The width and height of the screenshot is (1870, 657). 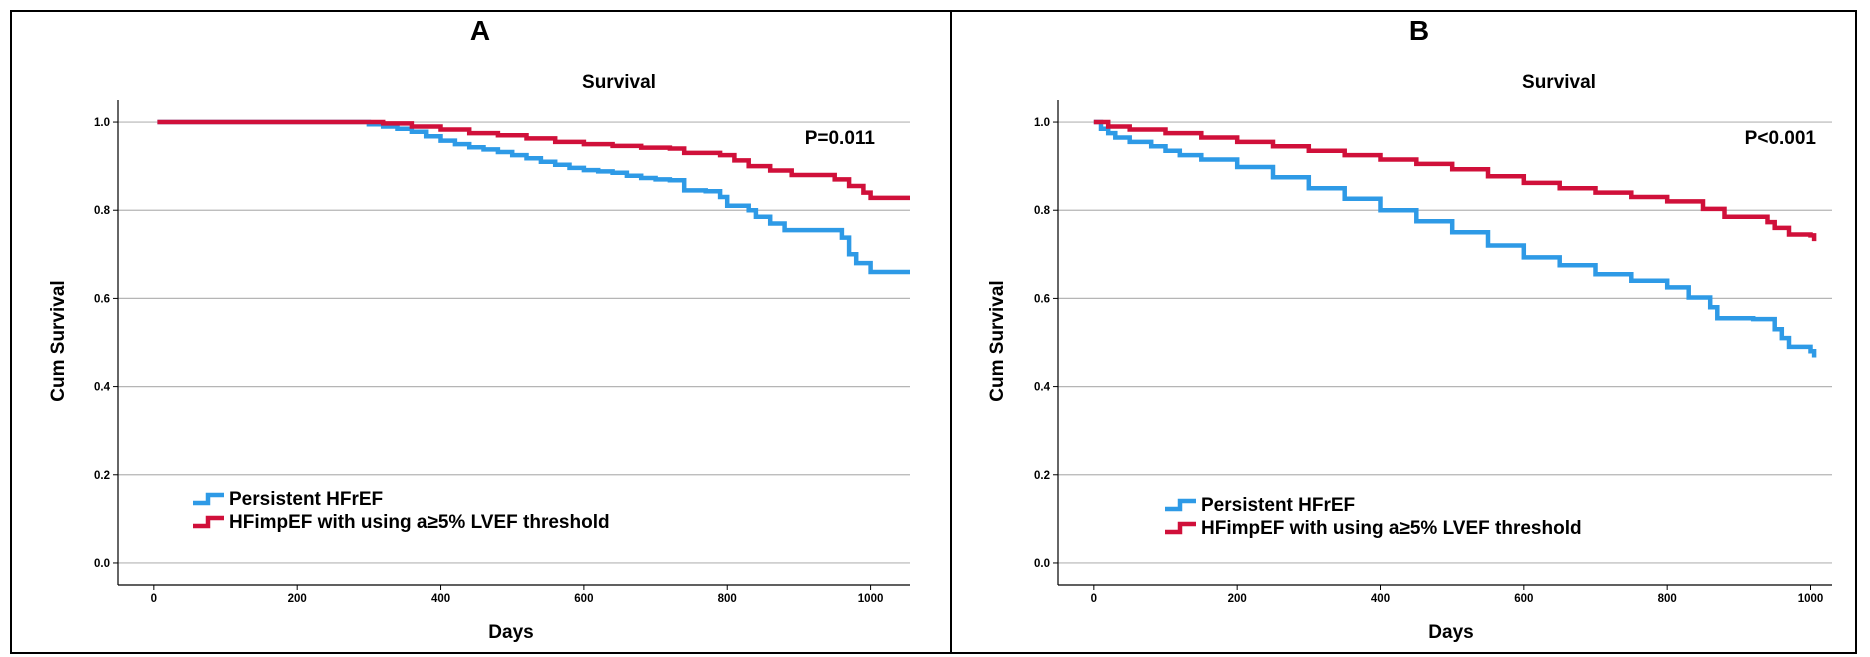 What do you see at coordinates (1781, 138) in the screenshot?
I see `p-value-annotation: P<0.001` at bounding box center [1781, 138].